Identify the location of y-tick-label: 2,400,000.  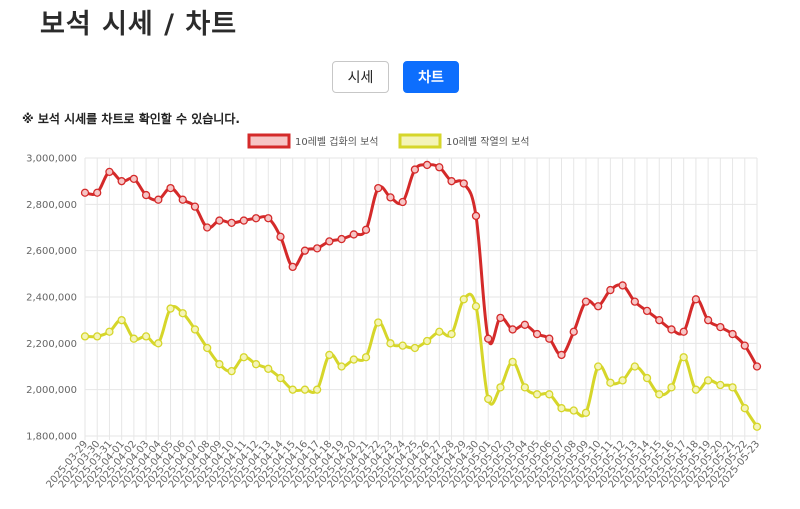
(51, 298).